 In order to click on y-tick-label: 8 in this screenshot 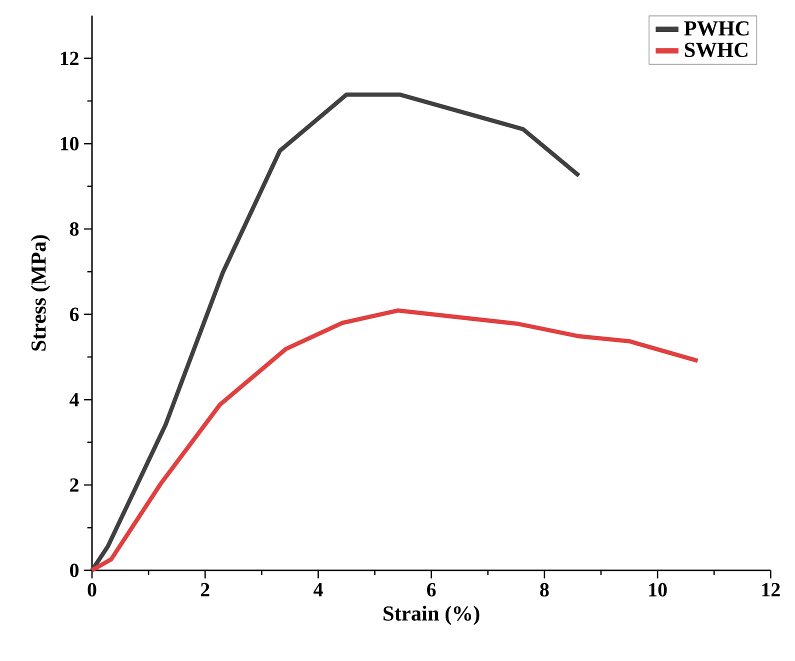, I will do `click(74, 229)`.